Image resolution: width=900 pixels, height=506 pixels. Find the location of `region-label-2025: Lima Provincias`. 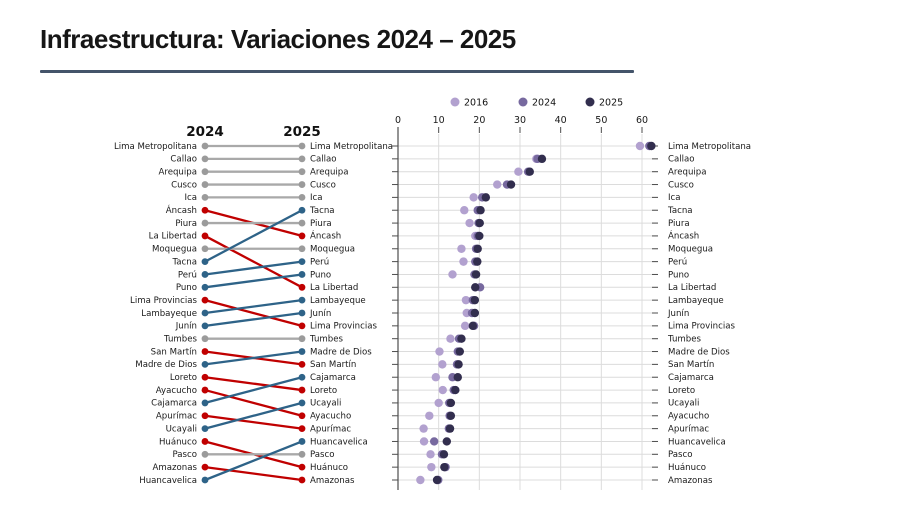

region-label-2025: Lima Provincias is located at coordinates (343, 327).